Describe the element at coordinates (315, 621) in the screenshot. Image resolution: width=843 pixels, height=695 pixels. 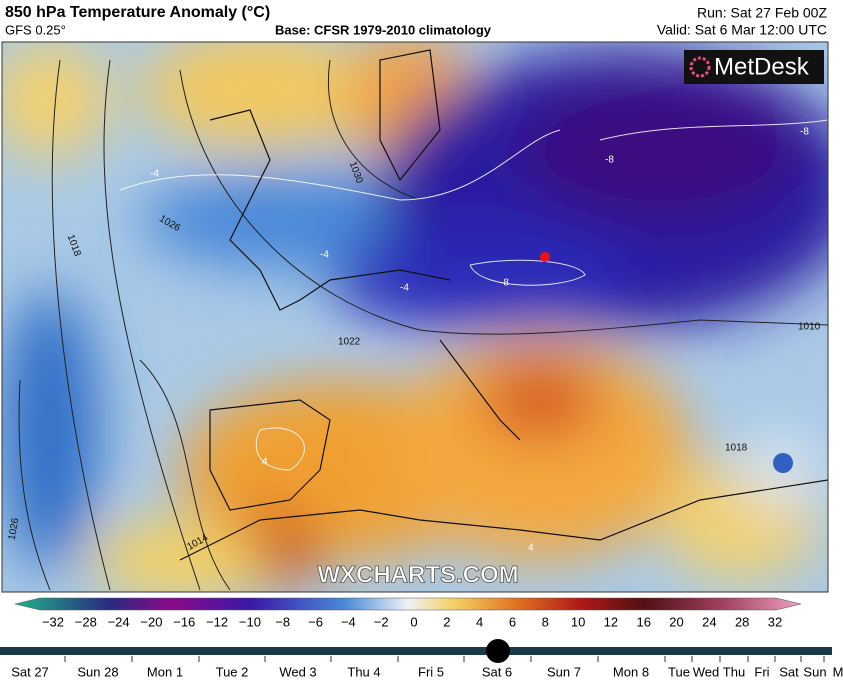
I see `colorbar-label: −6` at that location.